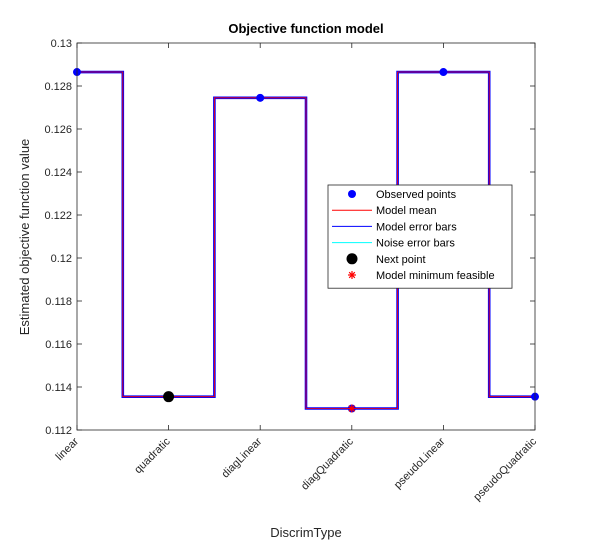  I want to click on legend-label-noise-error-bars: Noise error bars, so click(415, 244).